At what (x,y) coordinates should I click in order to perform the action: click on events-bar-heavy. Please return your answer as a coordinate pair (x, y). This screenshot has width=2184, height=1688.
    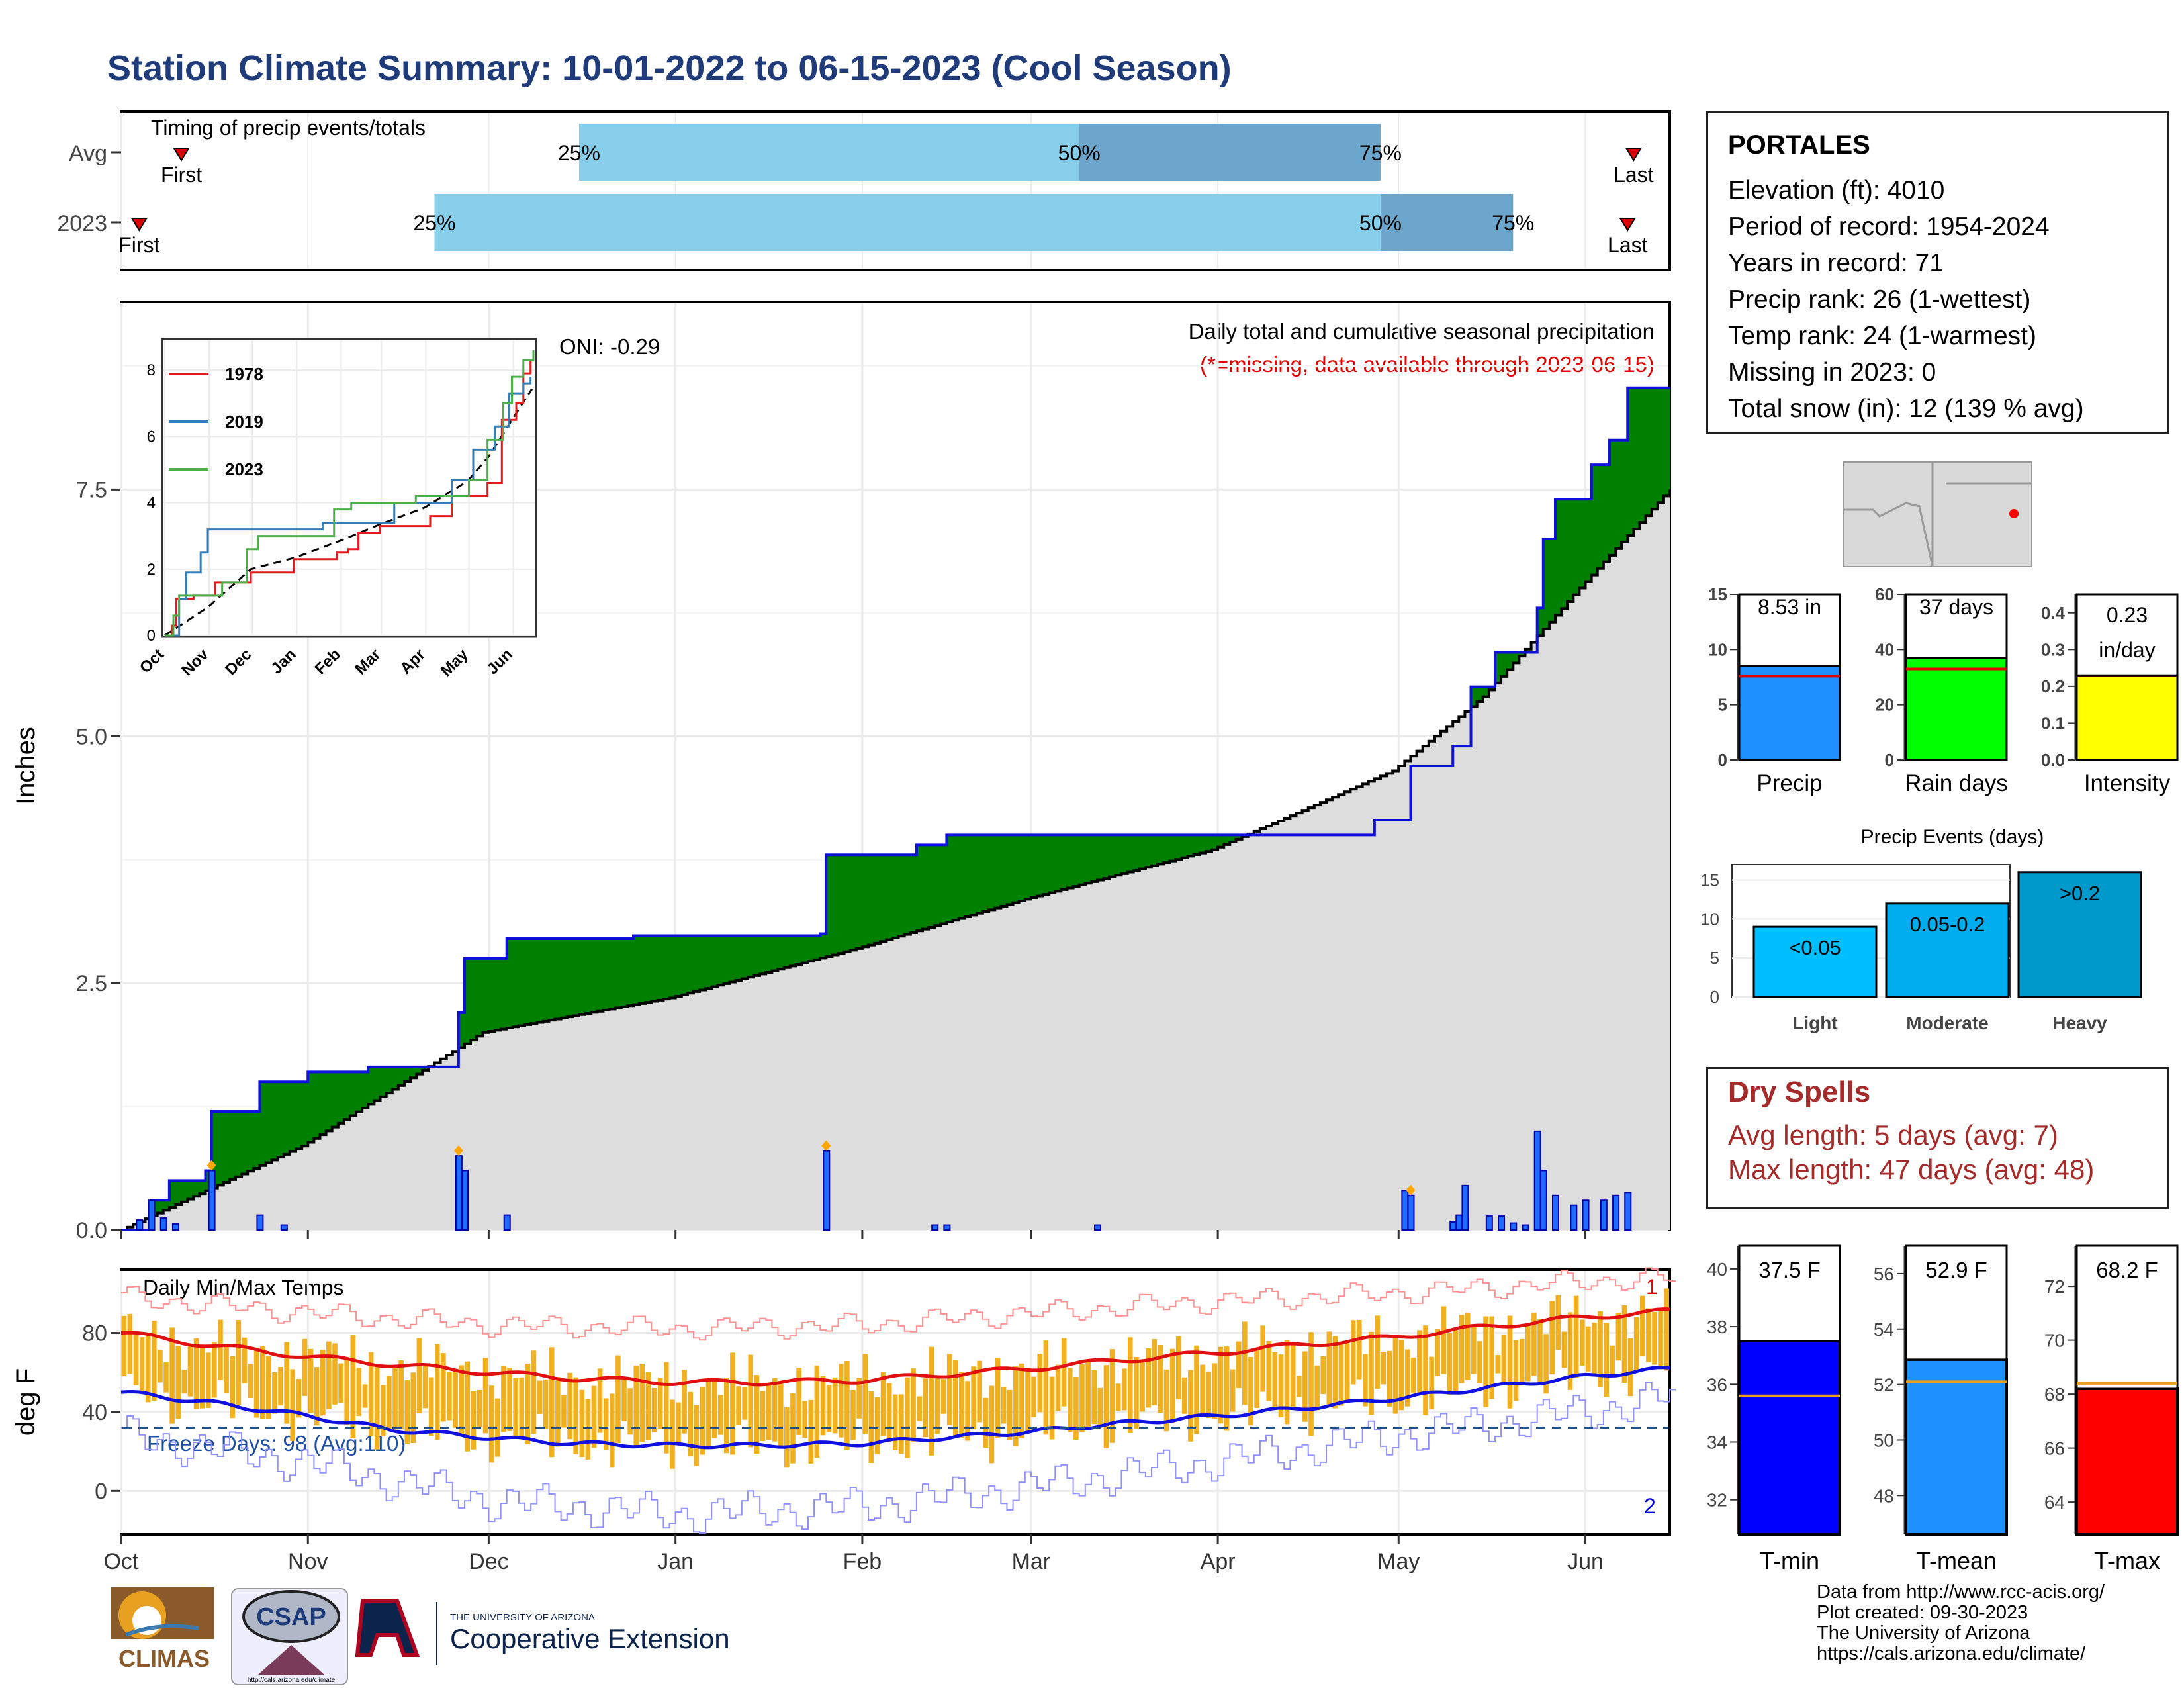
    Looking at the image, I should click on (2079, 934).